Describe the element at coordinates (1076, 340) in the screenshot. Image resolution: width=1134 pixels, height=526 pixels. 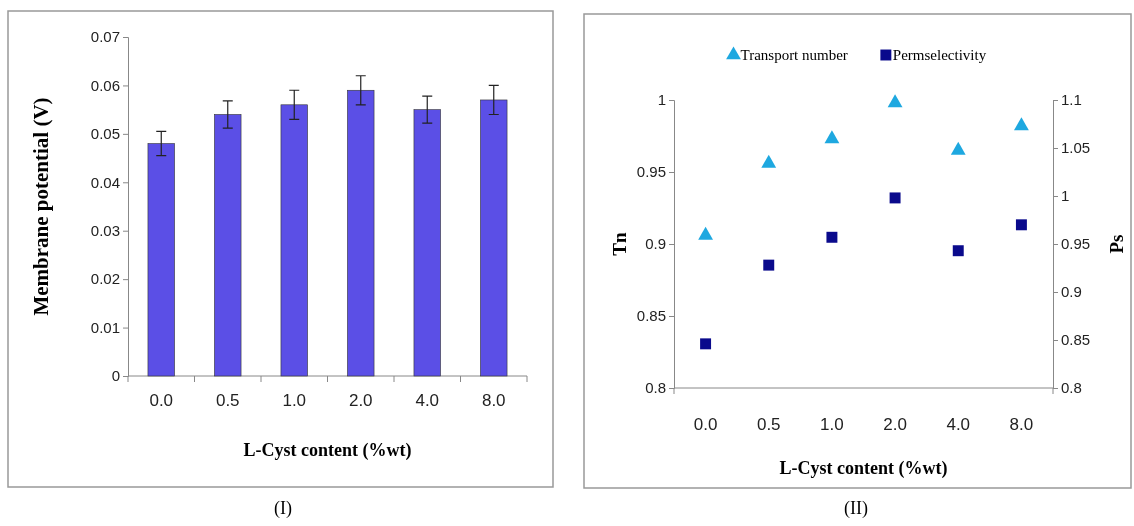
I see `y2-tick-label: 0.85` at that location.